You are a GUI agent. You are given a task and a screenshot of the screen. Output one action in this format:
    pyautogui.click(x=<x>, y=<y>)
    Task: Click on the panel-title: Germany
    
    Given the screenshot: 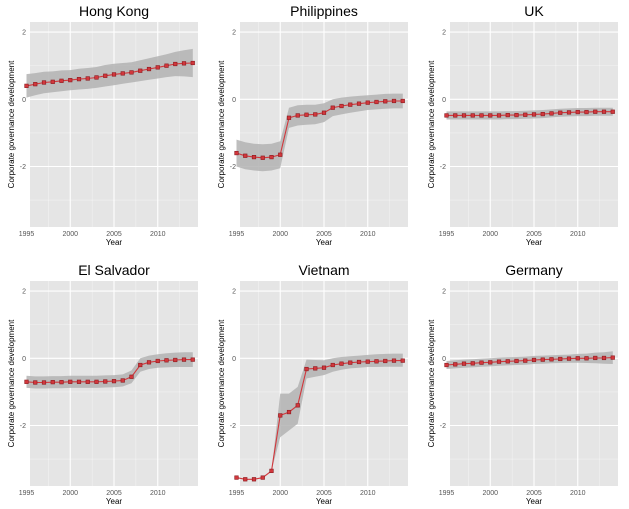 What is the action you would take?
    pyautogui.click(x=534, y=270)
    